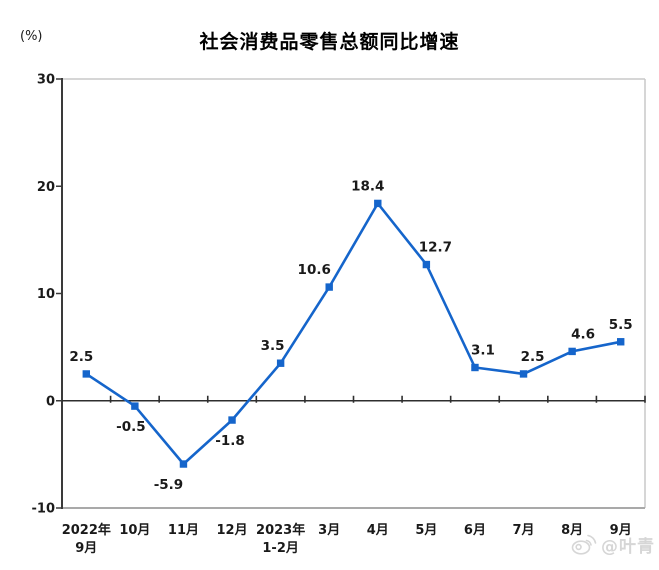 Image resolution: width=659 pixels, height=570 pixels. Describe the element at coordinates (628, 546) in the screenshot. I see `watermark-text: @叶青` at that location.